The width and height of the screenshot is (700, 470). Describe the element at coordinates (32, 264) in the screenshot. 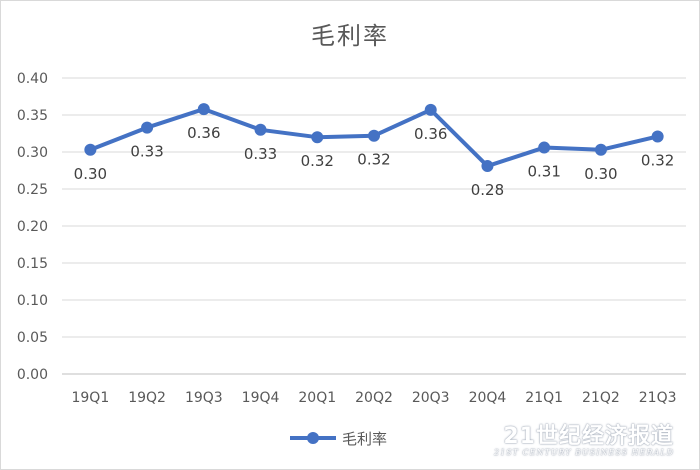

I see `y-tick-label: 0.15` at that location.